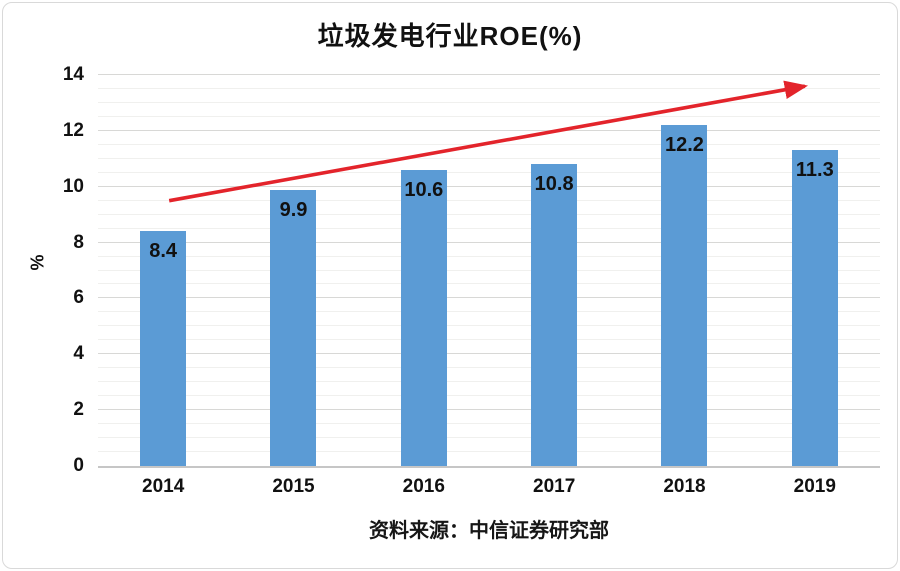  I want to click on x-axis-label-2016: 2016, so click(423, 486).